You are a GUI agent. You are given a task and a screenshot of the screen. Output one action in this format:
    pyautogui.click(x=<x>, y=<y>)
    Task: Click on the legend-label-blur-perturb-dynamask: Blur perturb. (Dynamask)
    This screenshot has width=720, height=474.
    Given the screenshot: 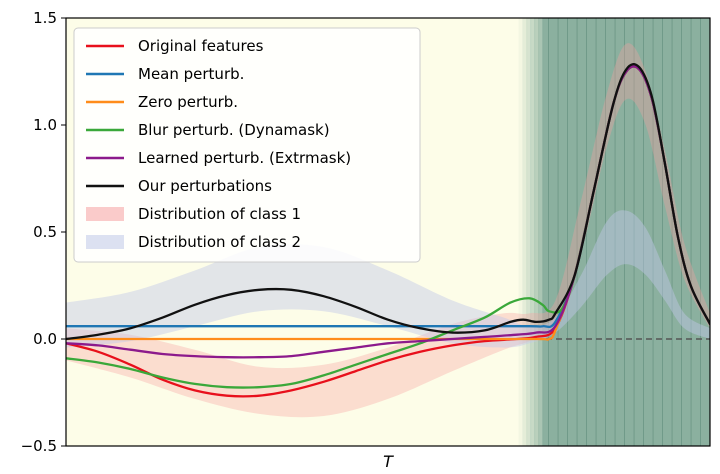 What is the action you would take?
    pyautogui.click(x=234, y=130)
    